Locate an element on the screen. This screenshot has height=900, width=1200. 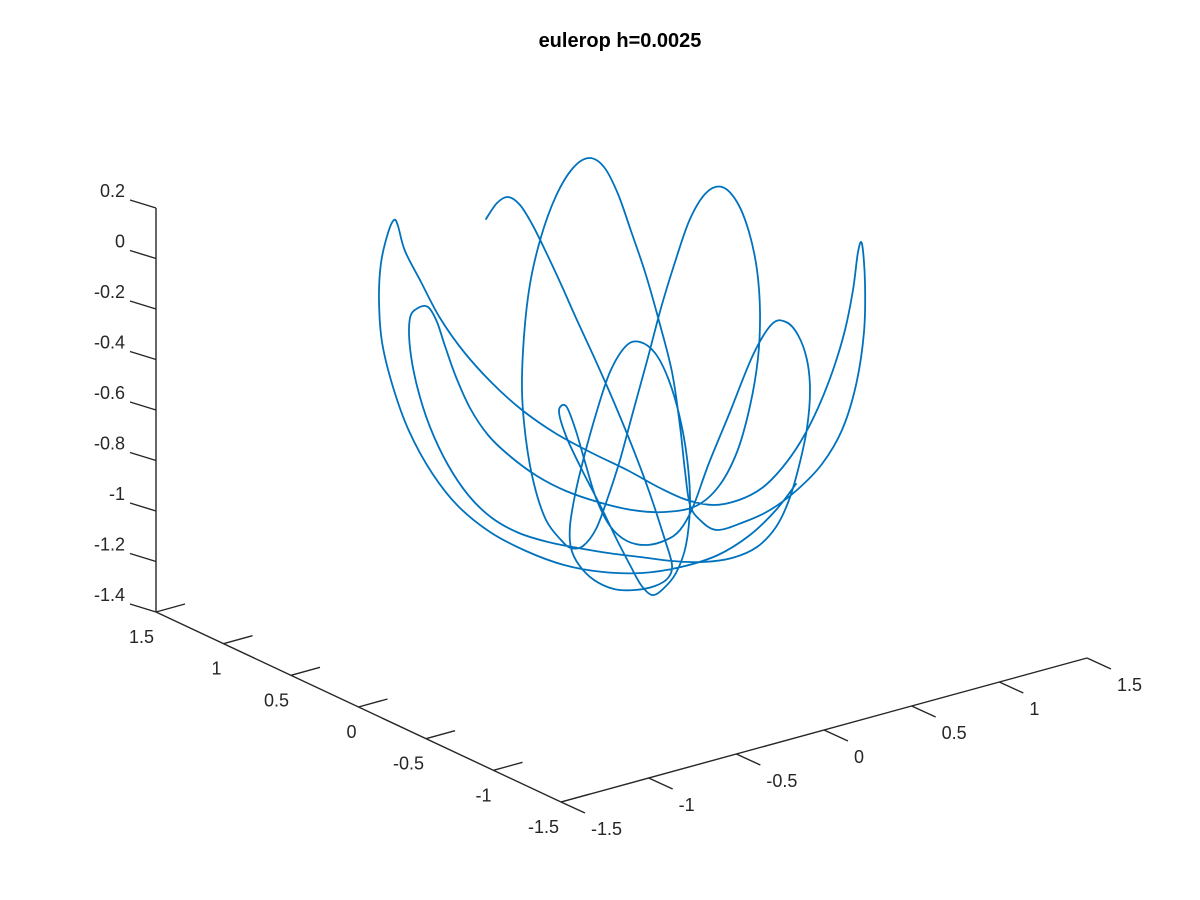
right-tick-label: -1 is located at coordinates (687, 805).